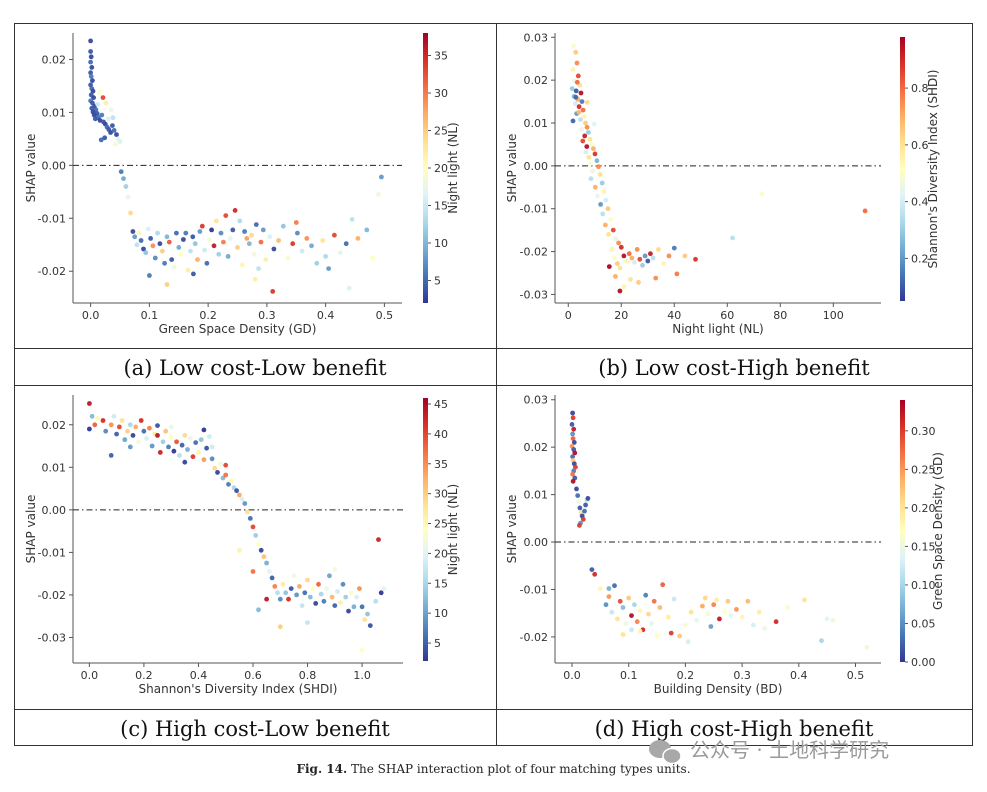 This screenshot has height=792, width=987. I want to click on y-axis-label: SHAP value, so click(512, 168).